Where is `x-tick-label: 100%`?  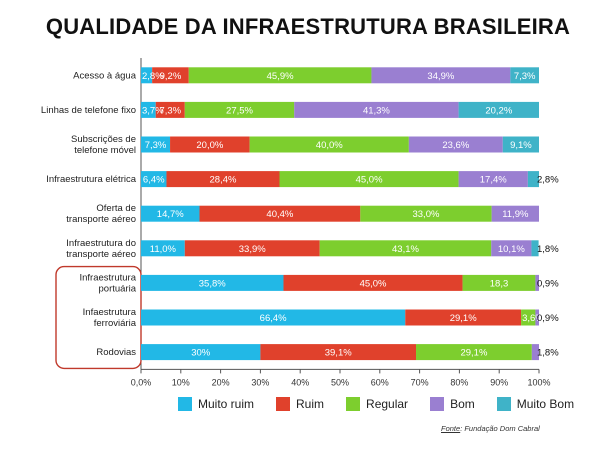 x-tick-label: 100% is located at coordinates (538, 382).